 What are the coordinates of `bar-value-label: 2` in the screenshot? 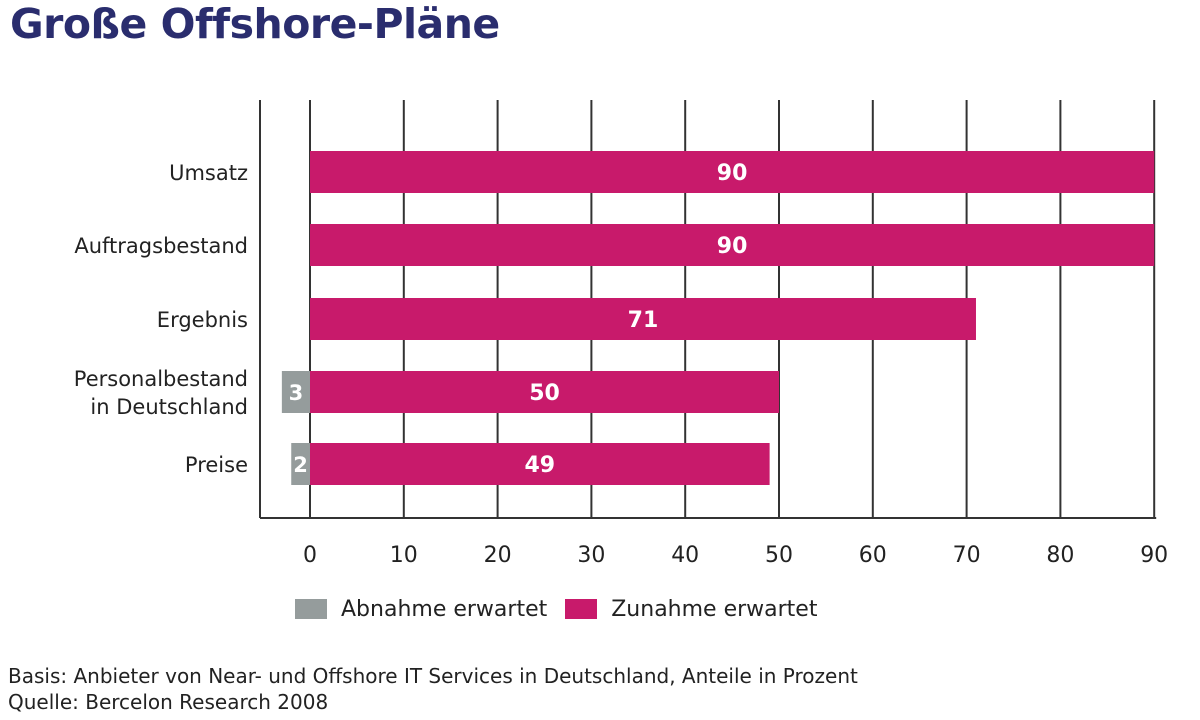 It's located at (300, 465).